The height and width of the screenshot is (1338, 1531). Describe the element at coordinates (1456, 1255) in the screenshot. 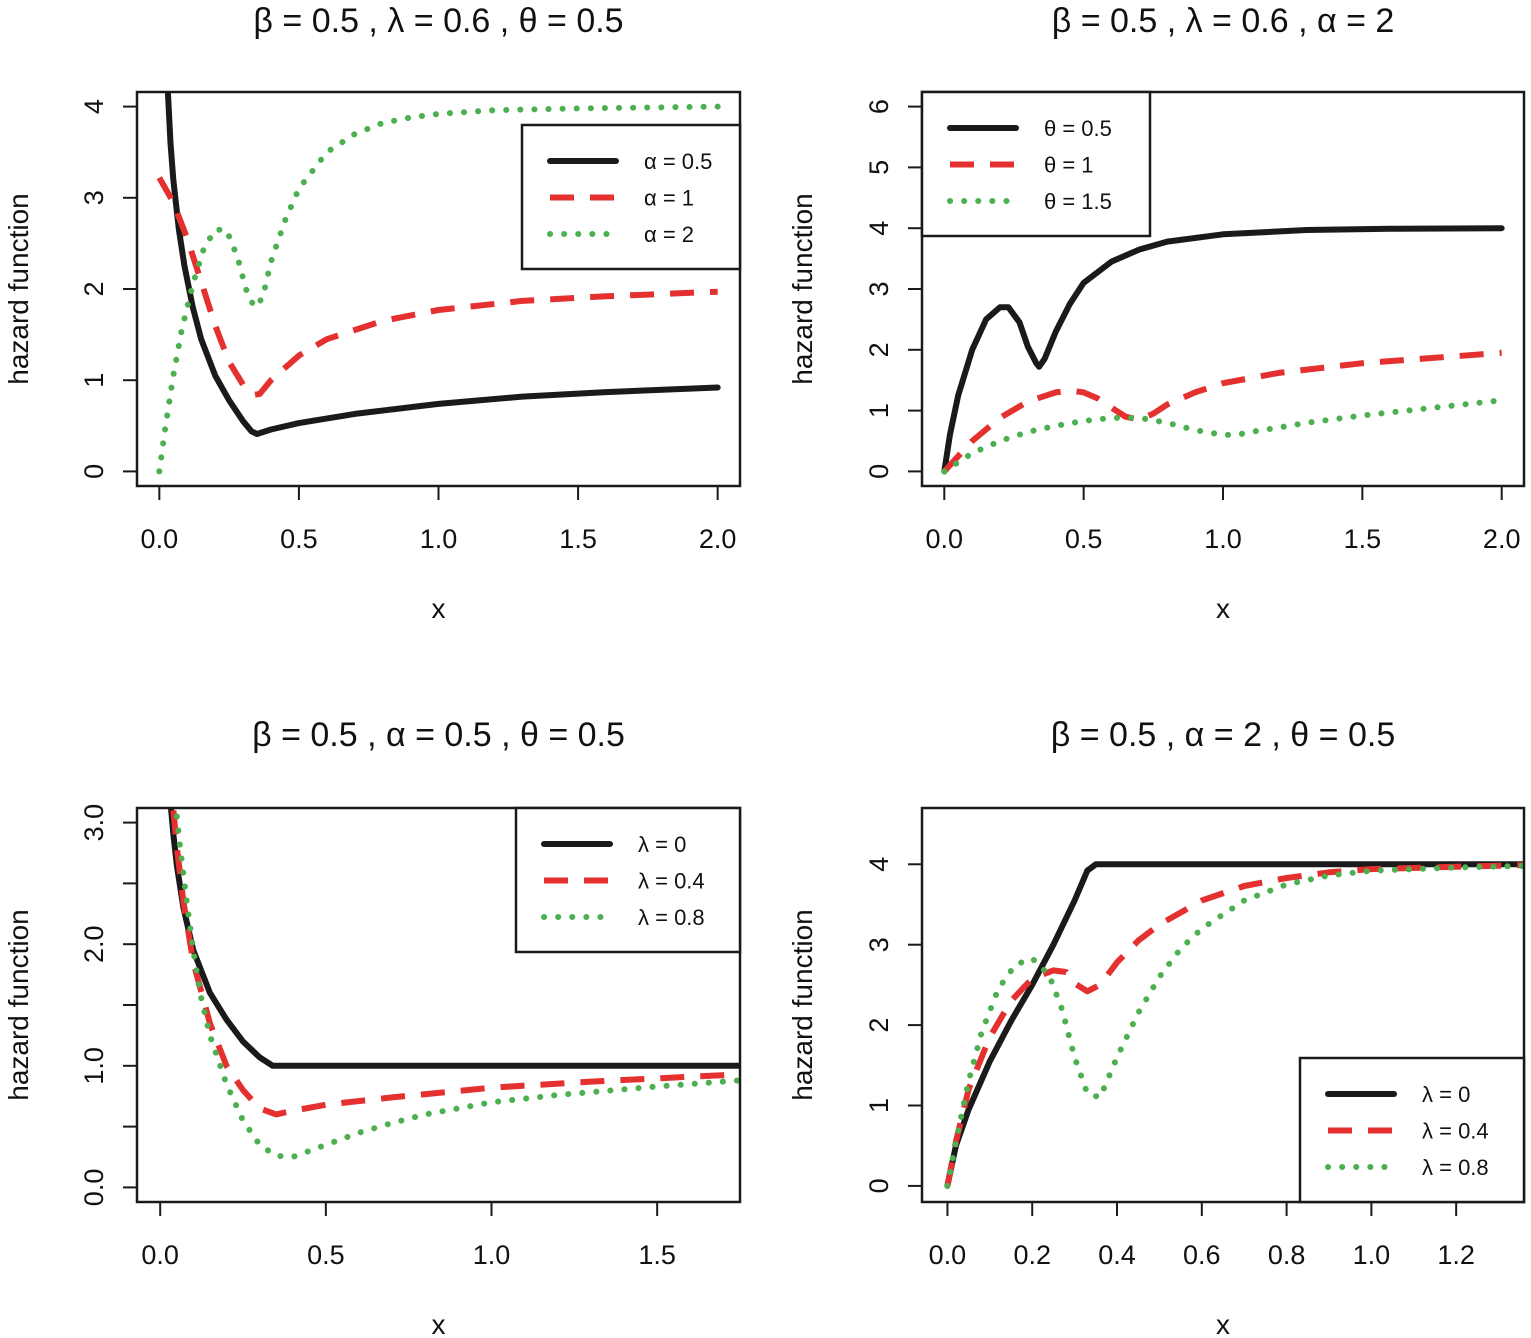

I see `x-tick-label: 1.2` at that location.